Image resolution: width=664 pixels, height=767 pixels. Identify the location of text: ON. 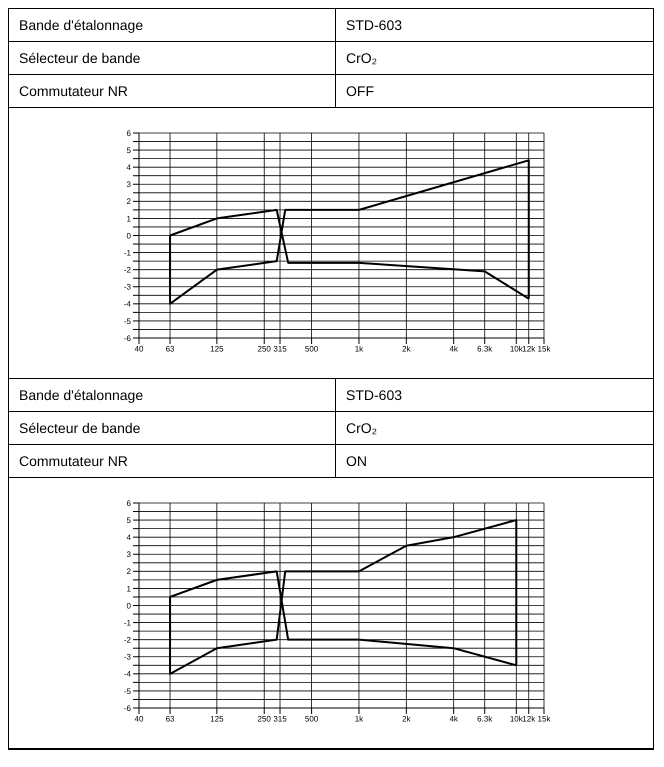
(356, 461).